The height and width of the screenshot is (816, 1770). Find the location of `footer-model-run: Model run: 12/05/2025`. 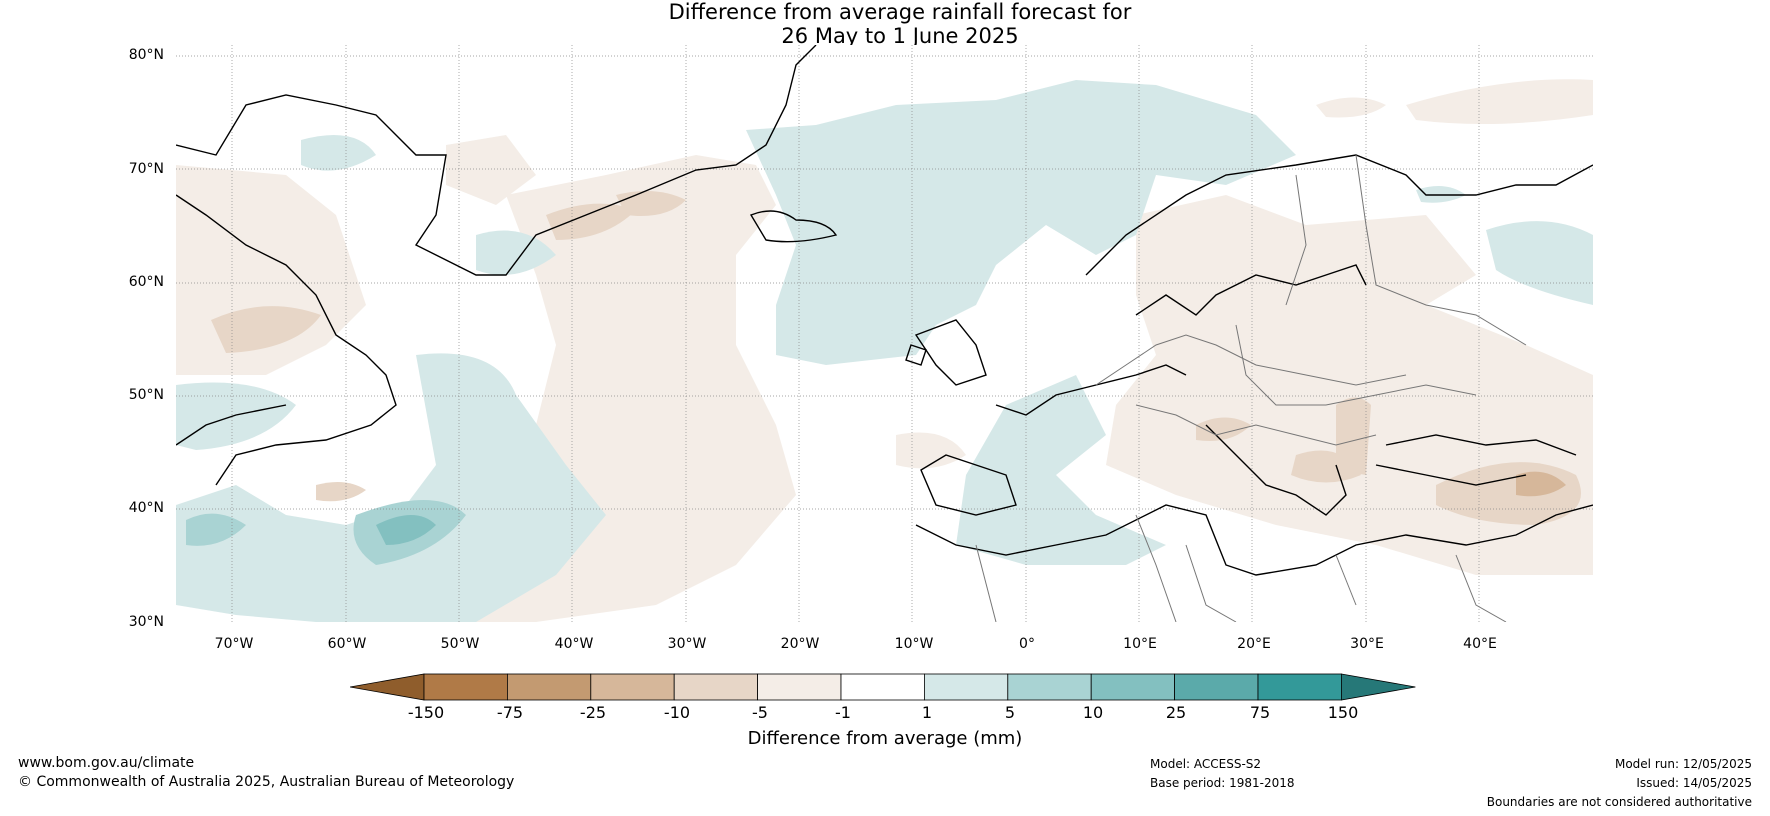

footer-model-run: Model run: 12/05/2025 is located at coordinates (1683, 764).